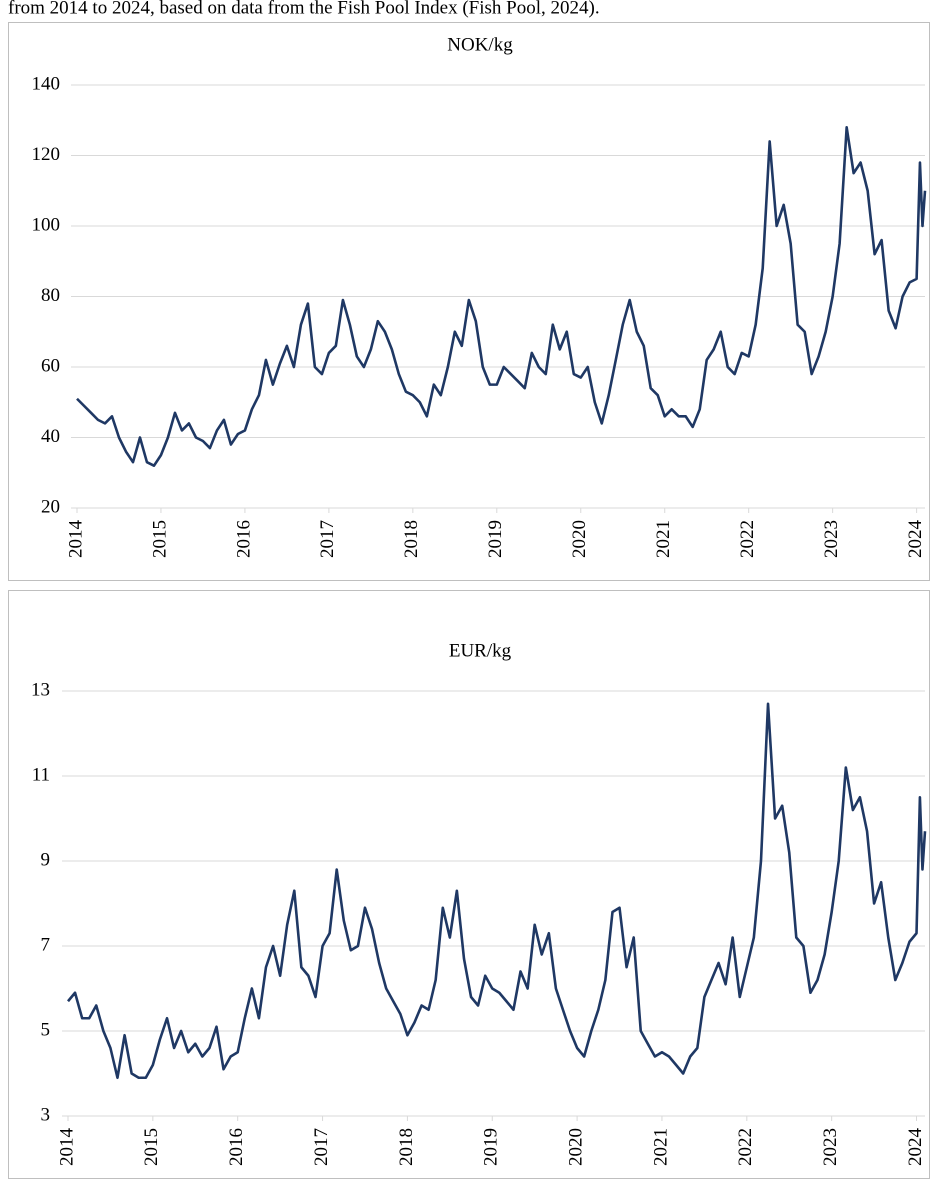 The image size is (931, 1180). What do you see at coordinates (480, 650) in the screenshot?
I see `chart-title: EUR/kg` at bounding box center [480, 650].